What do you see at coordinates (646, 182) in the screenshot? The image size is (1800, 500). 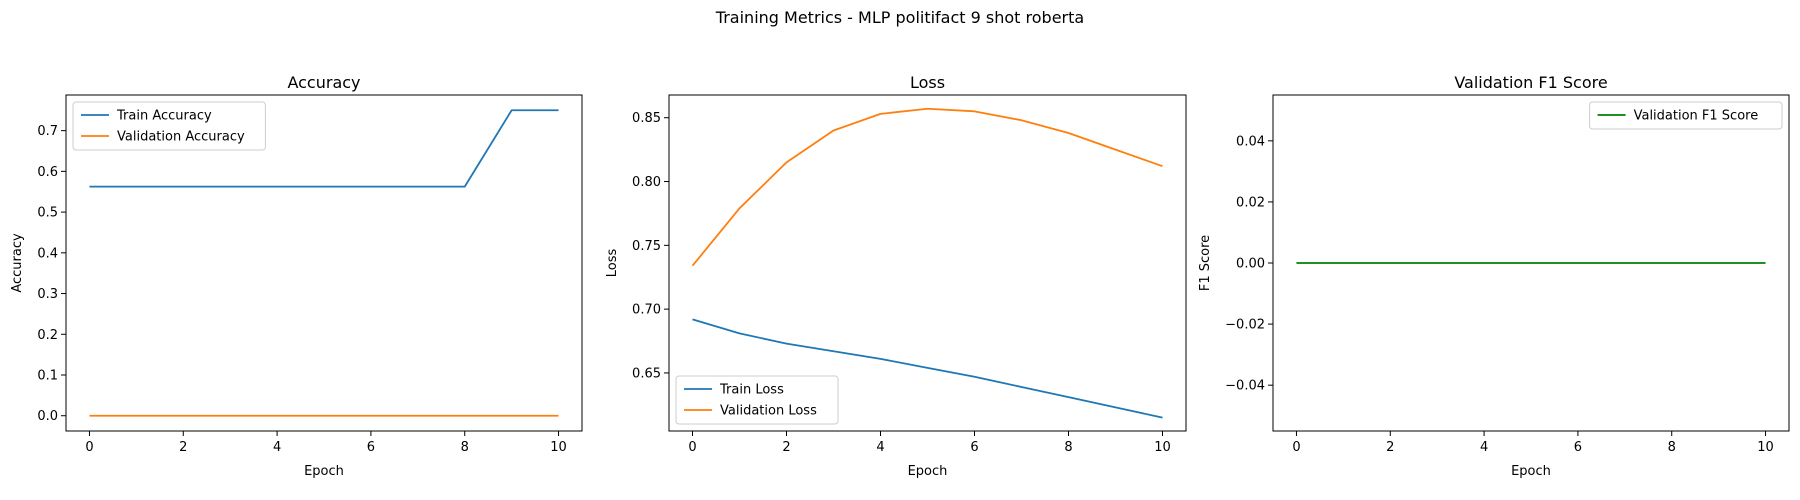 I see `y-tick-label: 0.80` at bounding box center [646, 182].